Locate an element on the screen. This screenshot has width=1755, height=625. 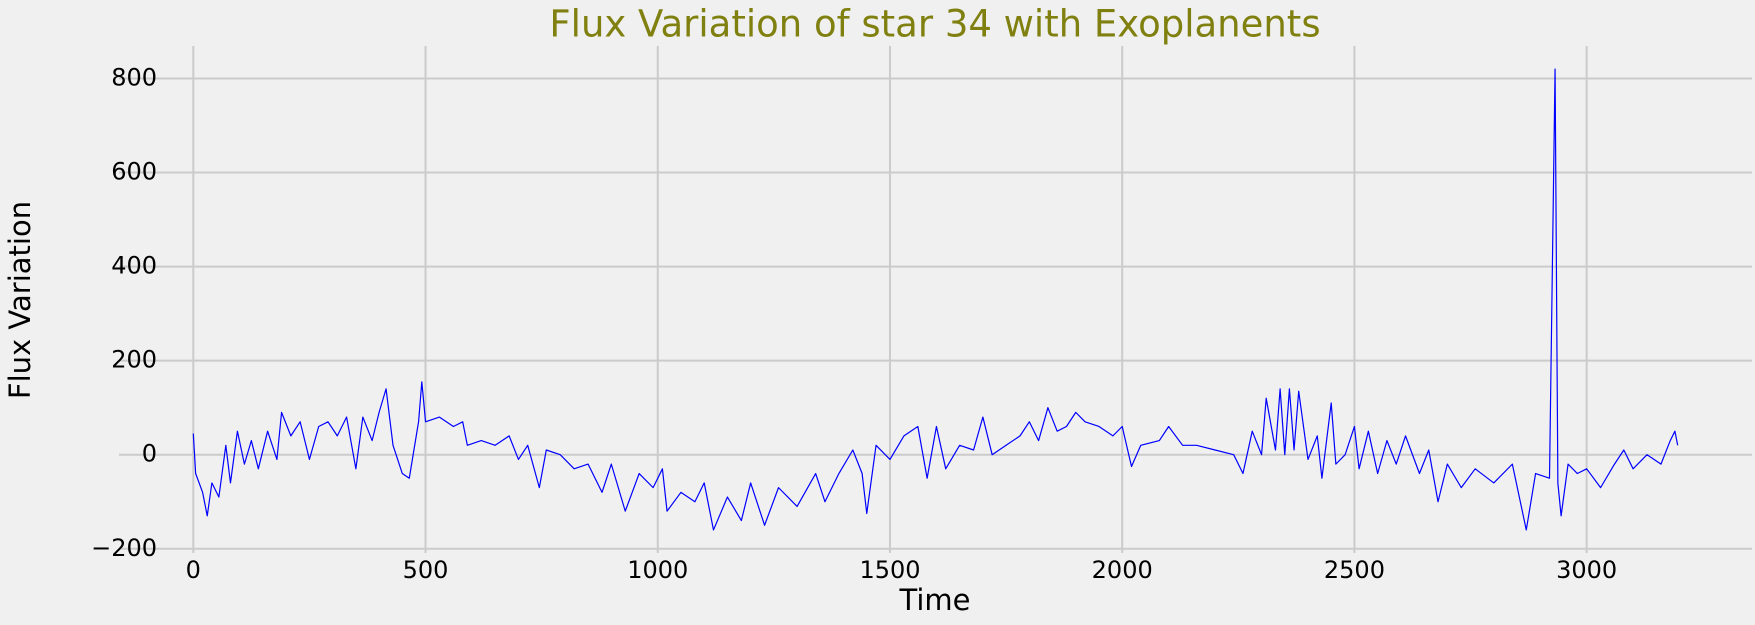
x-tick-label: 2000 is located at coordinates (1122, 570).